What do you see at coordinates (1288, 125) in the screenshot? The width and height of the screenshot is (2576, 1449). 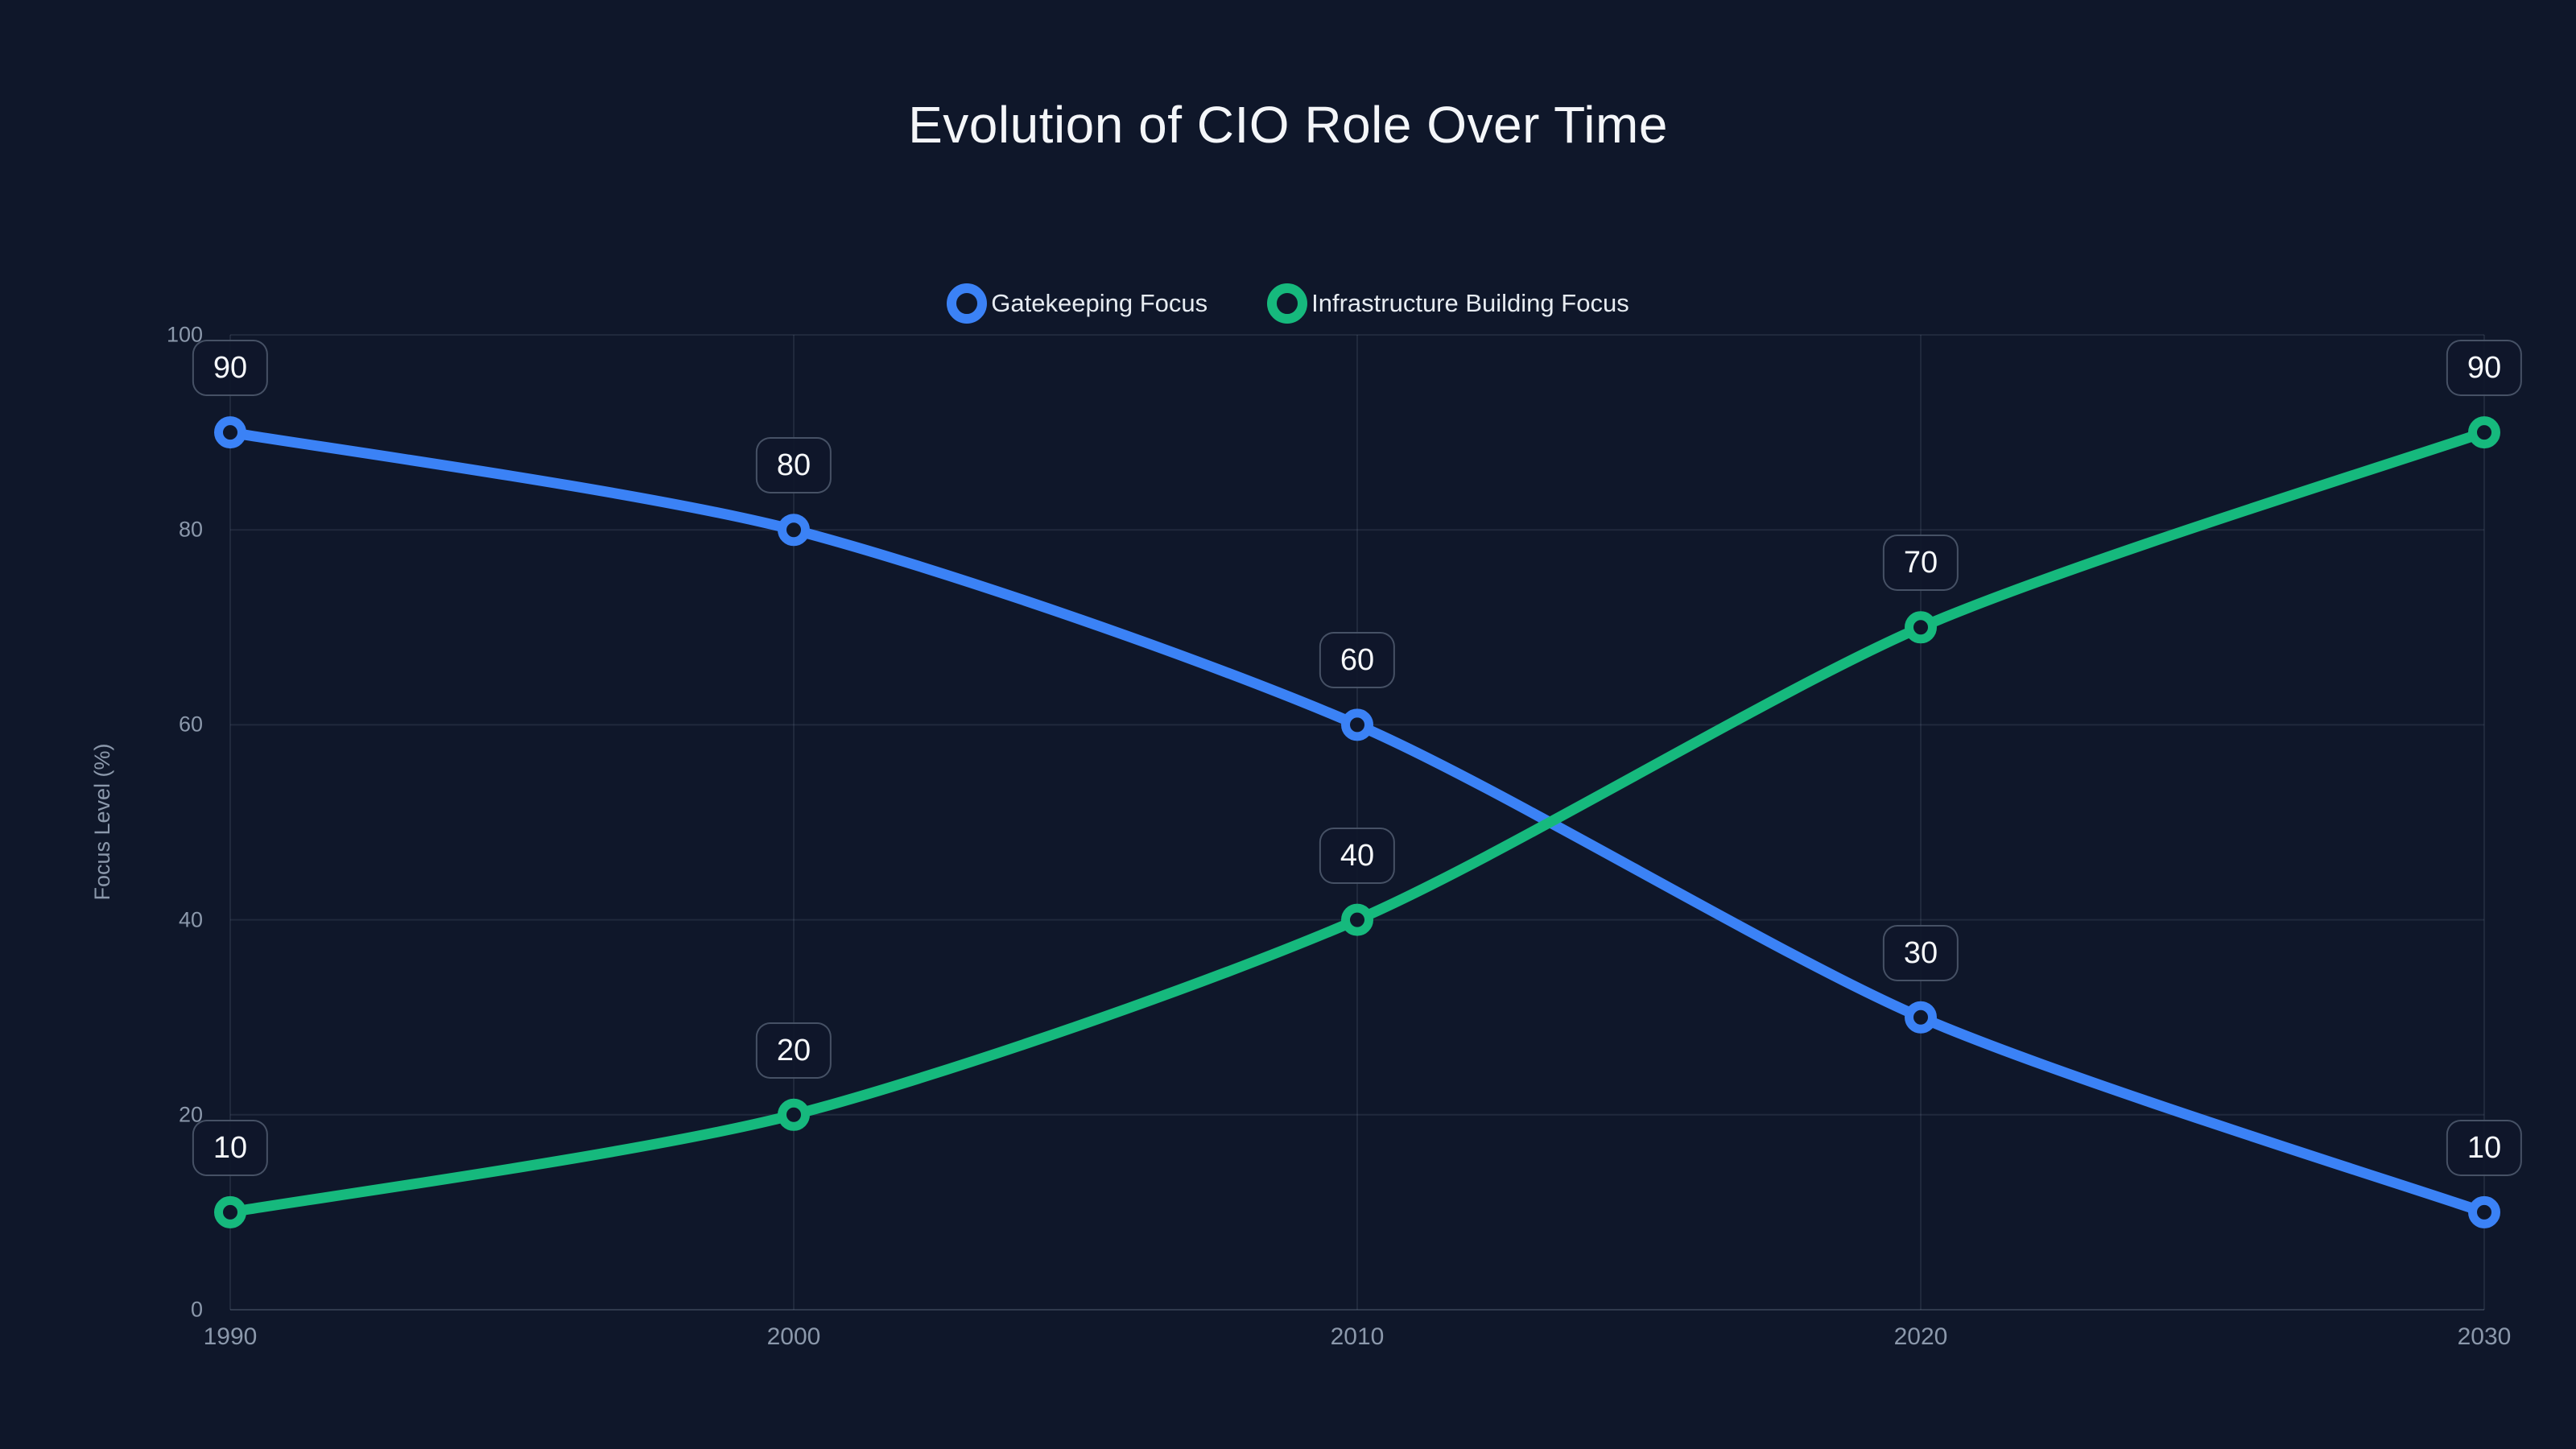 I see `chart-title: Evolution of CIO Role Over Time` at bounding box center [1288, 125].